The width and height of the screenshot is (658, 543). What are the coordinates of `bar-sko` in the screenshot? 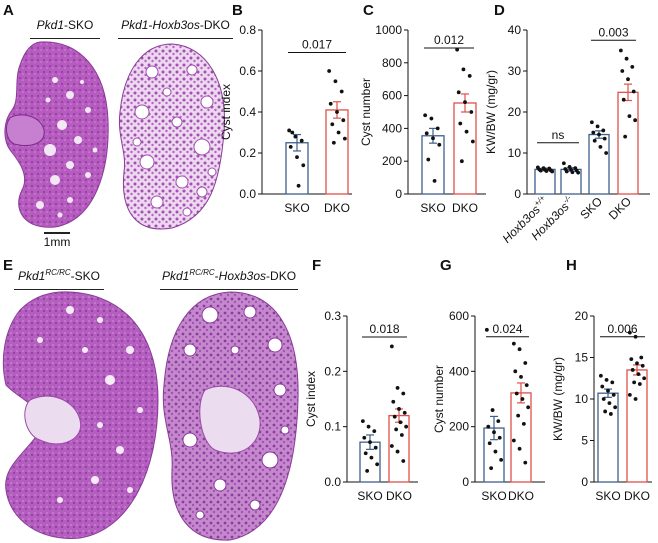 It's located at (599, 164).